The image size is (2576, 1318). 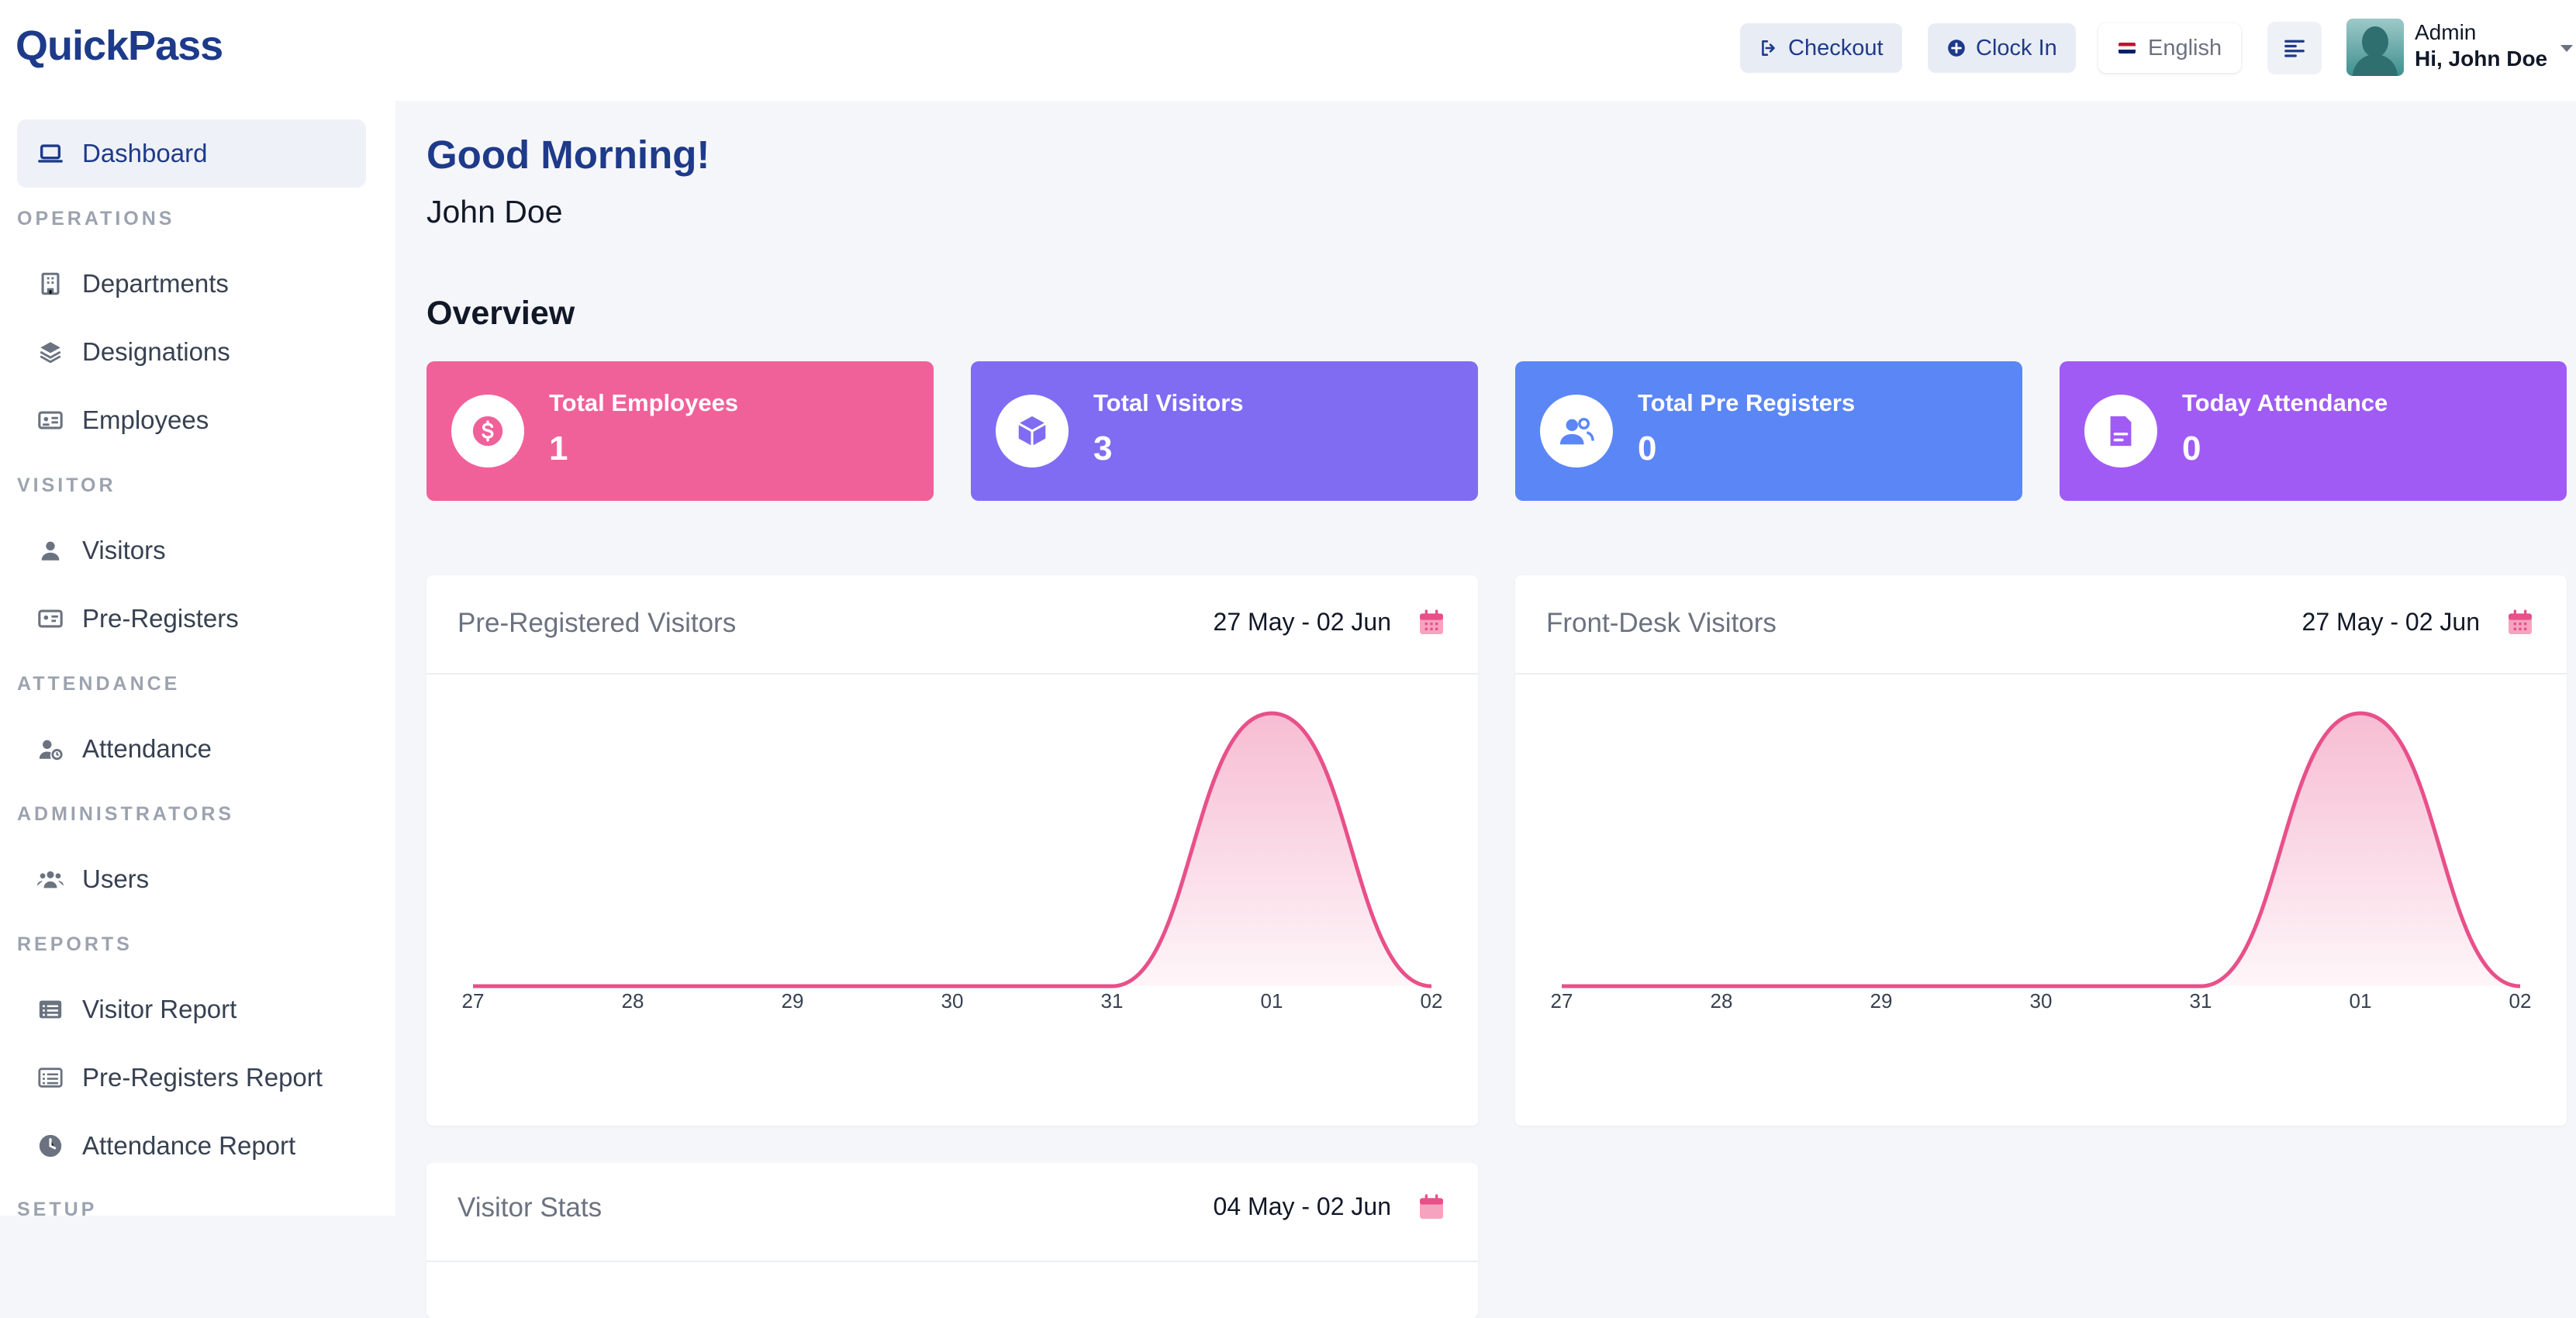 I want to click on greeting-name: John Doe, so click(x=494, y=211).